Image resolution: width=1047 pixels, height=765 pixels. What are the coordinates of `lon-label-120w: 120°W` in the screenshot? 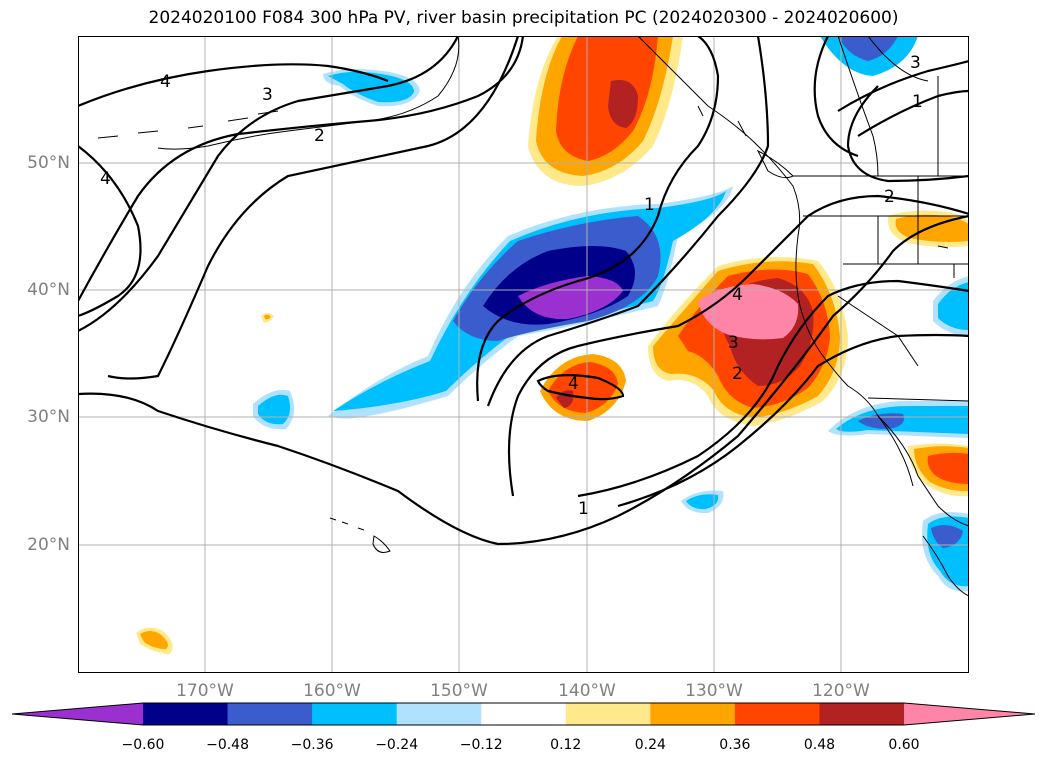 It's located at (841, 691).